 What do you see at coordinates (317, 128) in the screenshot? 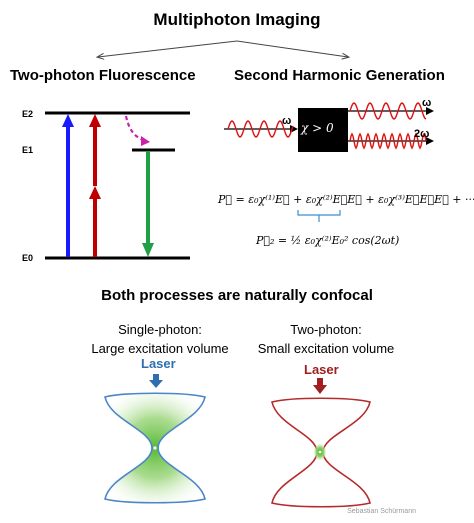
I see `chi-label: χ > 0` at bounding box center [317, 128].